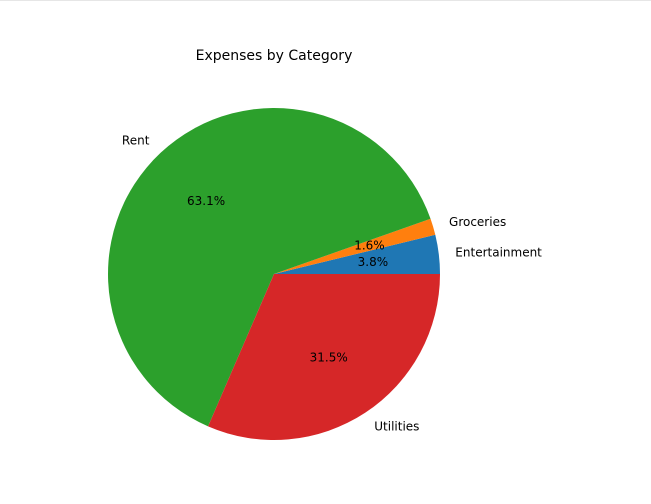 This screenshot has width=651, height=504. I want to click on pie-category-label-rent: Rent, so click(136, 141).